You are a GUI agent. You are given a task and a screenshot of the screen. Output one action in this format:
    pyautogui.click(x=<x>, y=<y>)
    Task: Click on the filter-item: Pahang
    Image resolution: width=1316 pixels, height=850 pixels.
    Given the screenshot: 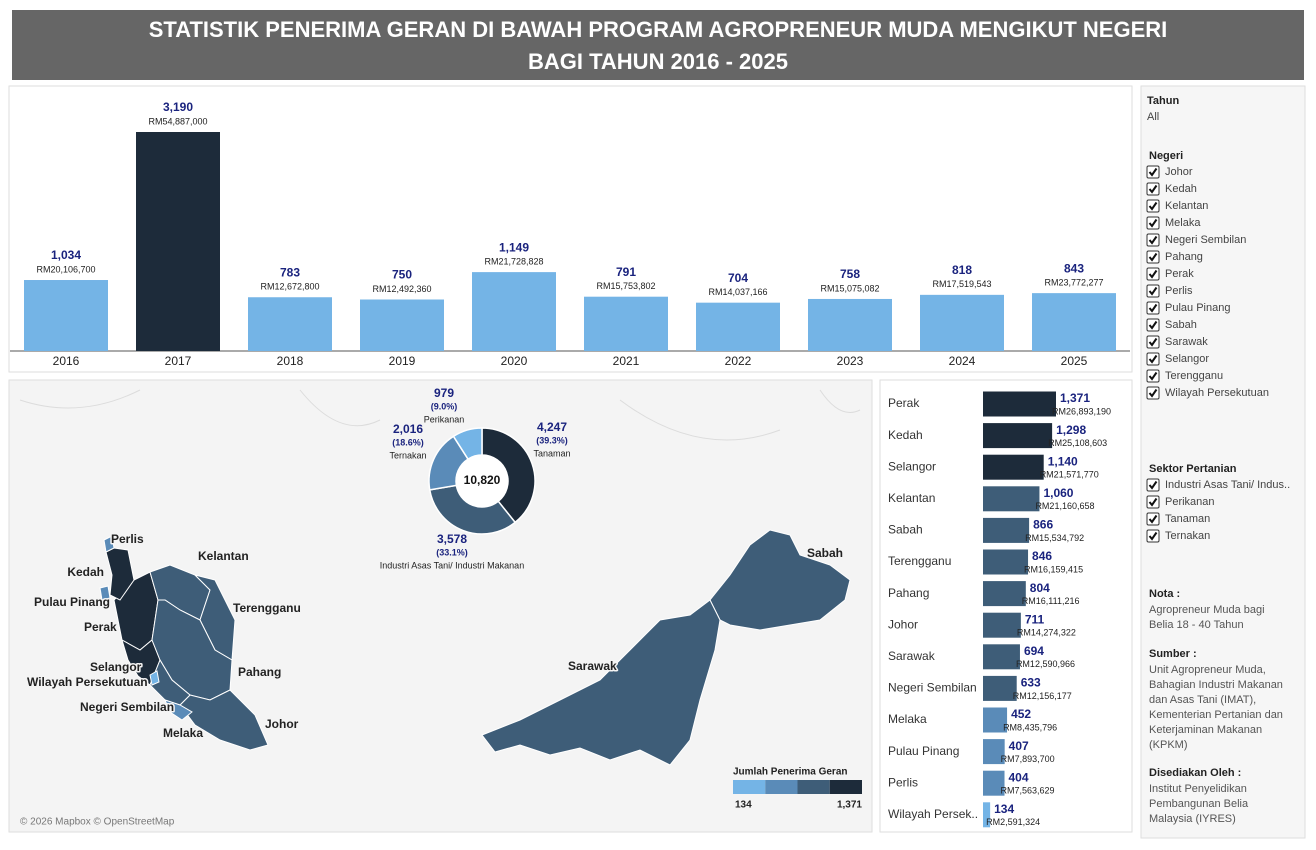 What is the action you would take?
    pyautogui.click(x=1184, y=257)
    